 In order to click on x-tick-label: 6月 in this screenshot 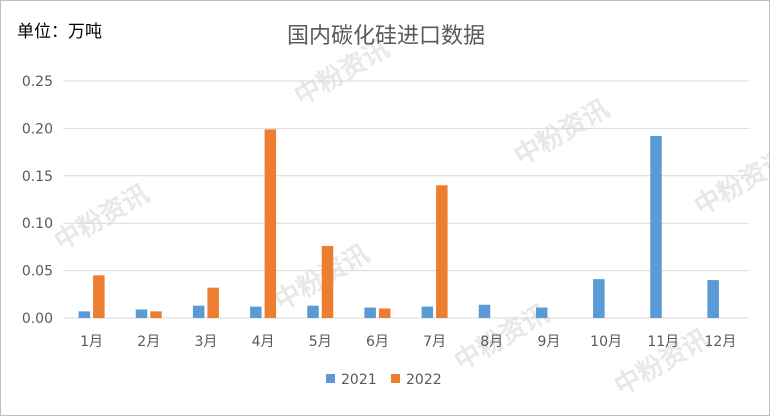, I will do `click(377, 342)`.